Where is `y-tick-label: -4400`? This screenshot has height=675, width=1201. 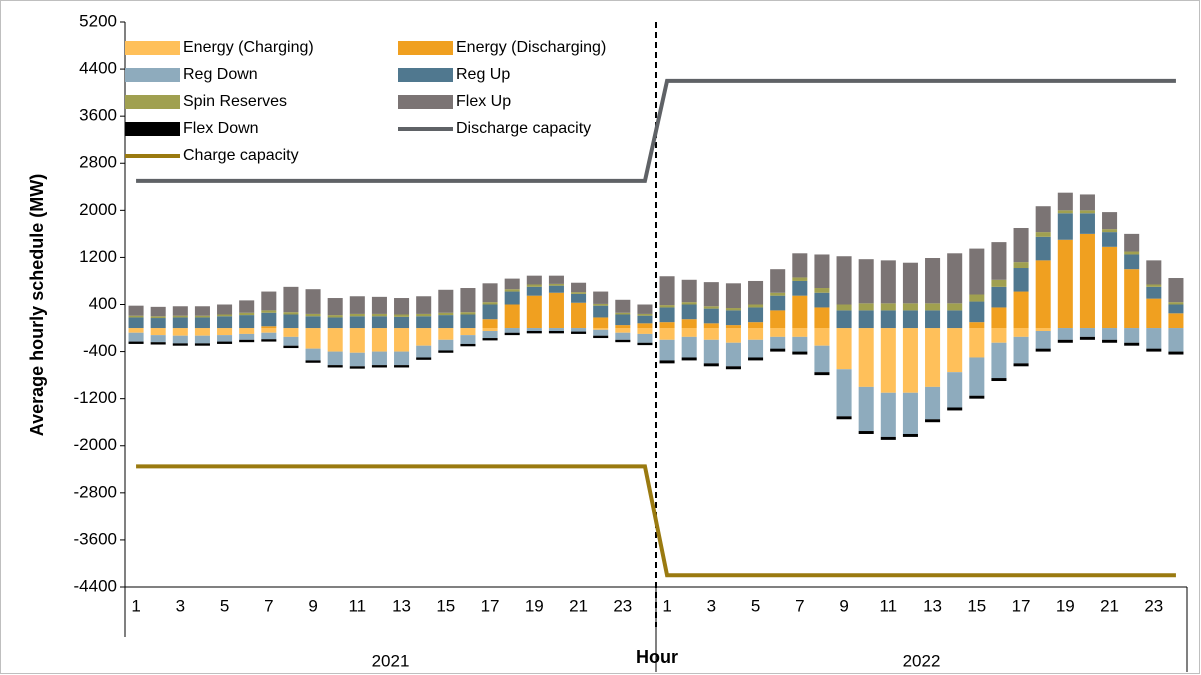
y-tick-label: -4400 is located at coordinates (95, 585).